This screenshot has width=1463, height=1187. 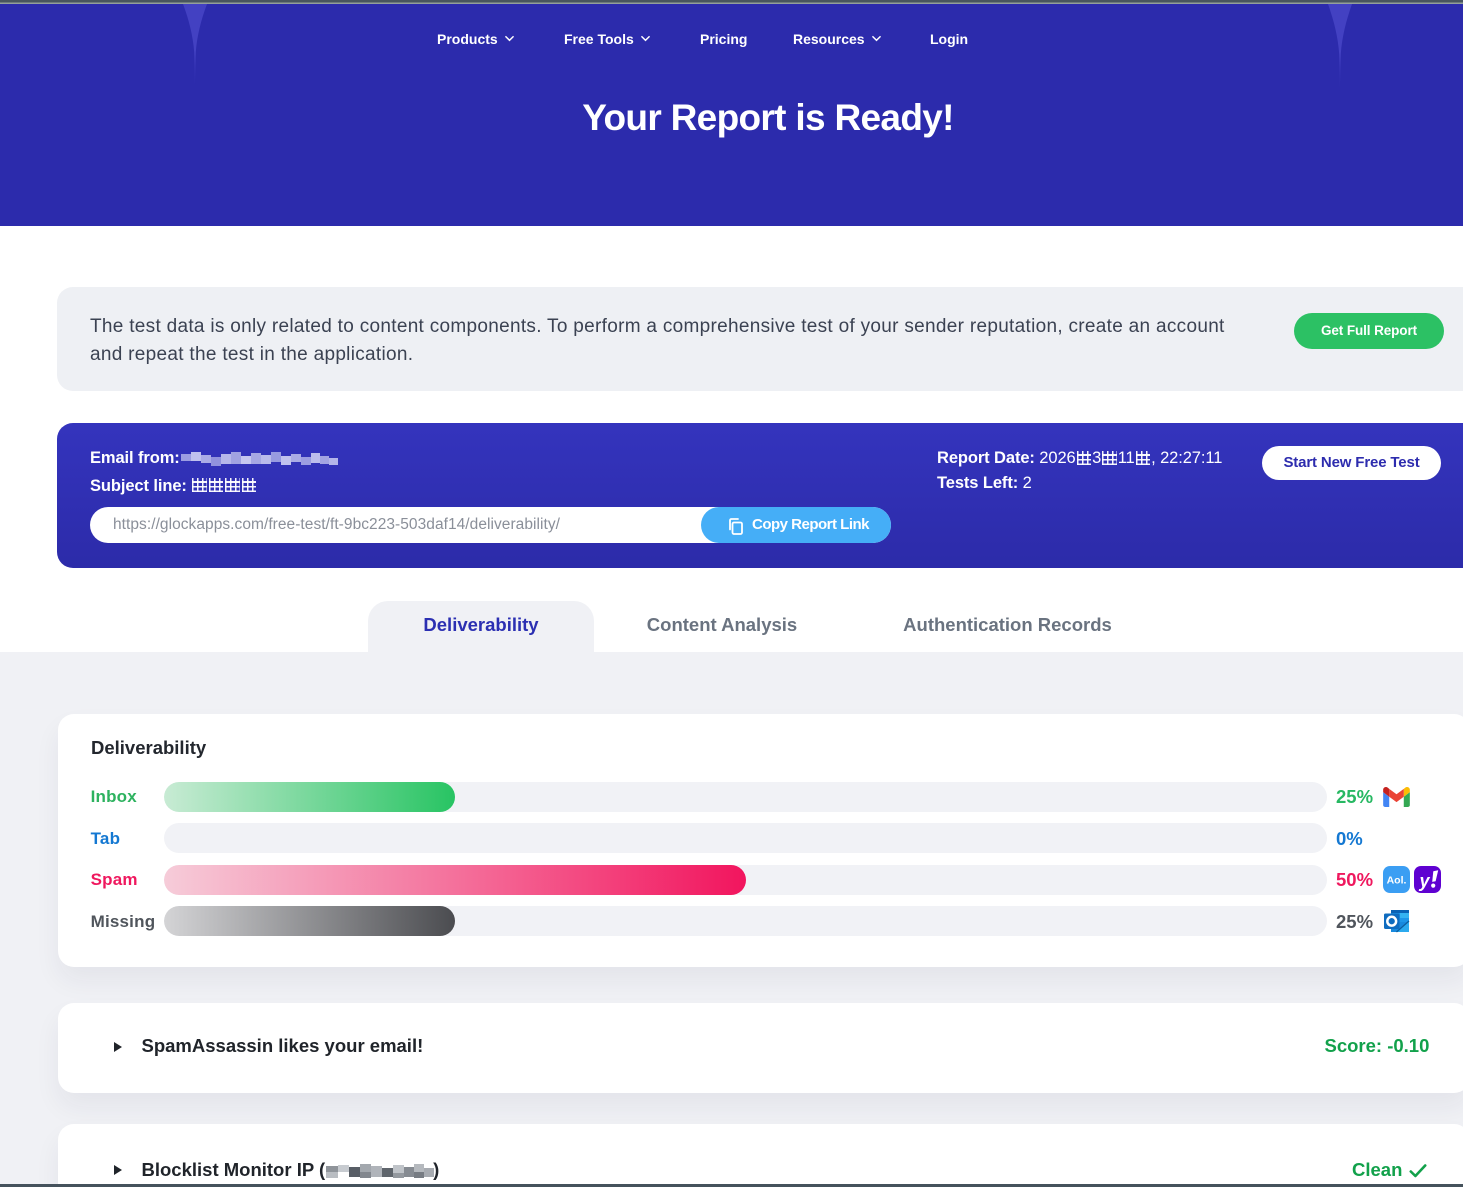 I want to click on svg-text: Aol., so click(x=1397, y=881).